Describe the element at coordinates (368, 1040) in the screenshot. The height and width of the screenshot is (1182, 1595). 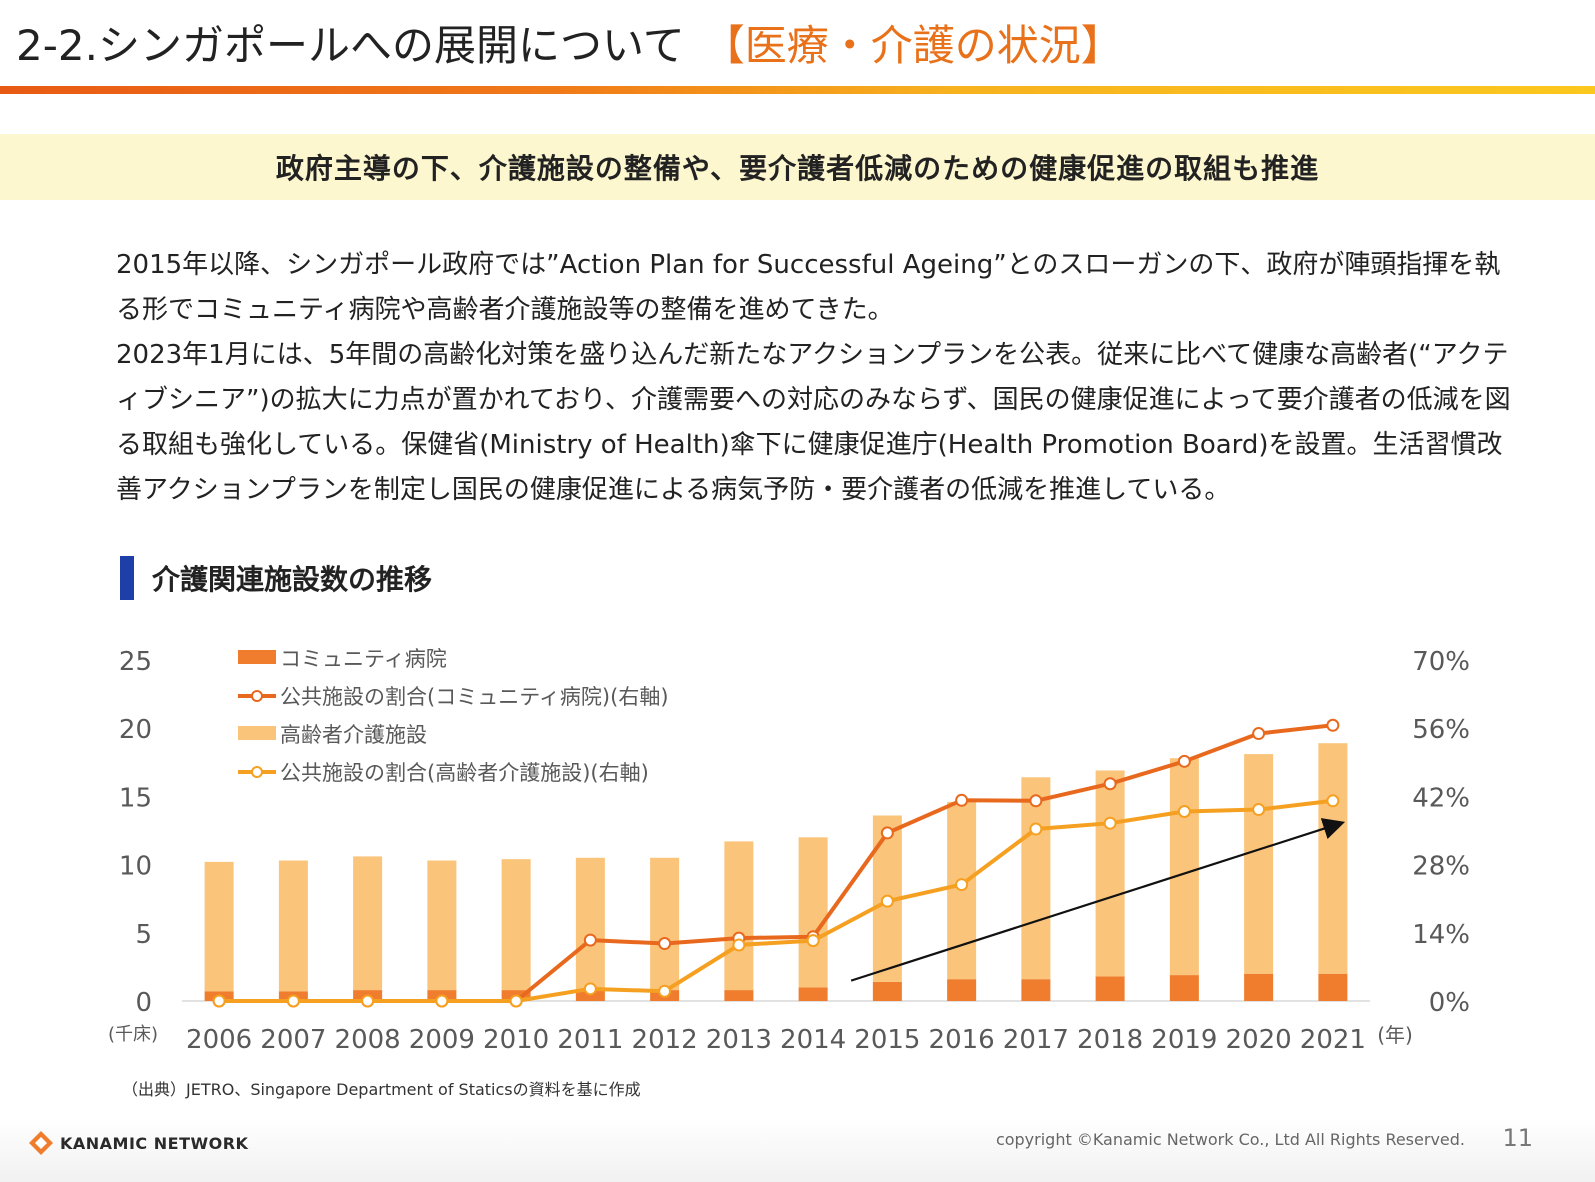
I see `x-tick-label: 2008` at that location.